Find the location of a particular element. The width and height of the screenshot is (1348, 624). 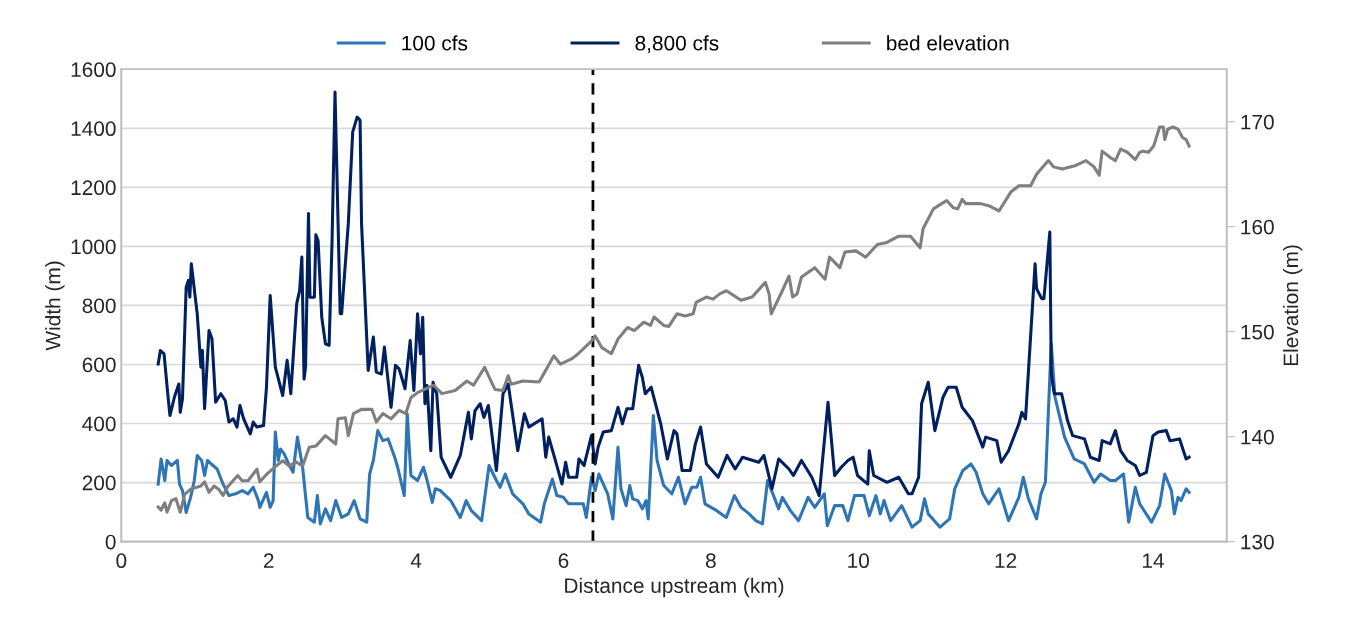

y-tick-label: 800 is located at coordinates (99, 306).